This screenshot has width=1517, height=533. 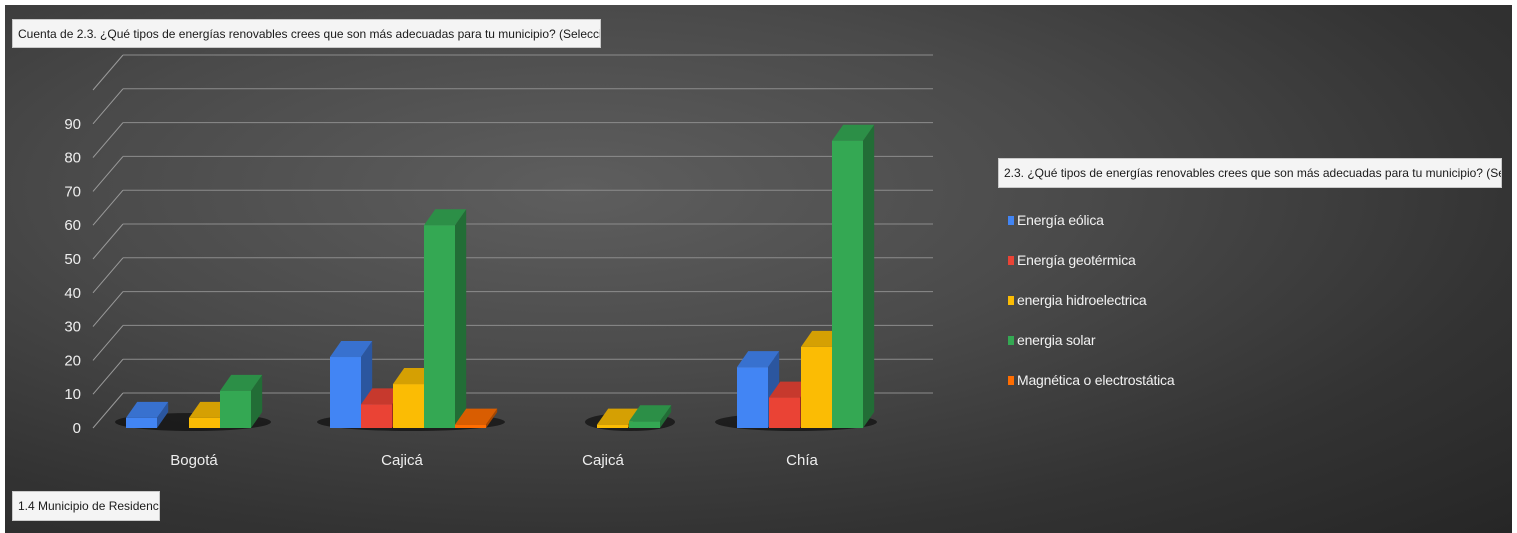 What do you see at coordinates (72, 360) in the screenshot?
I see `y-tick-label: 20` at bounding box center [72, 360].